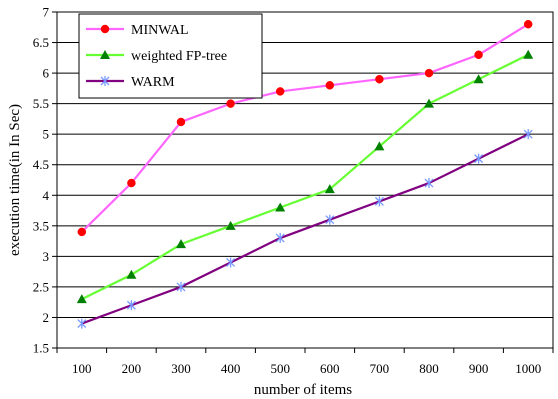  What do you see at coordinates (305, 362) in the screenshot?
I see `x-axis: 100 200 300 400 500 600 700 800 900 1000` at bounding box center [305, 362].